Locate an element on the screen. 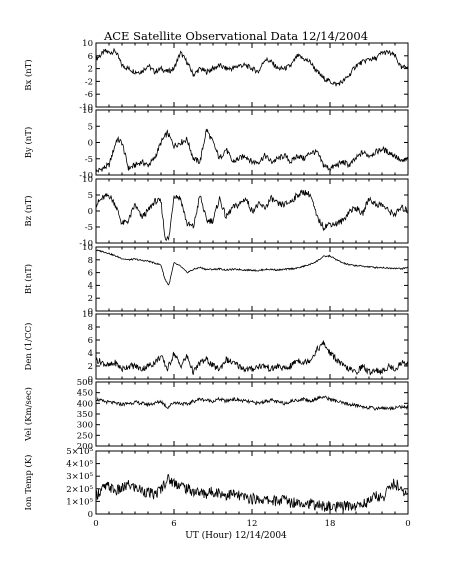 The height and width of the screenshot is (566, 453). panel-5: 10 8 6 4 2 0 Den (1/CC) is located at coordinates (216, 347).